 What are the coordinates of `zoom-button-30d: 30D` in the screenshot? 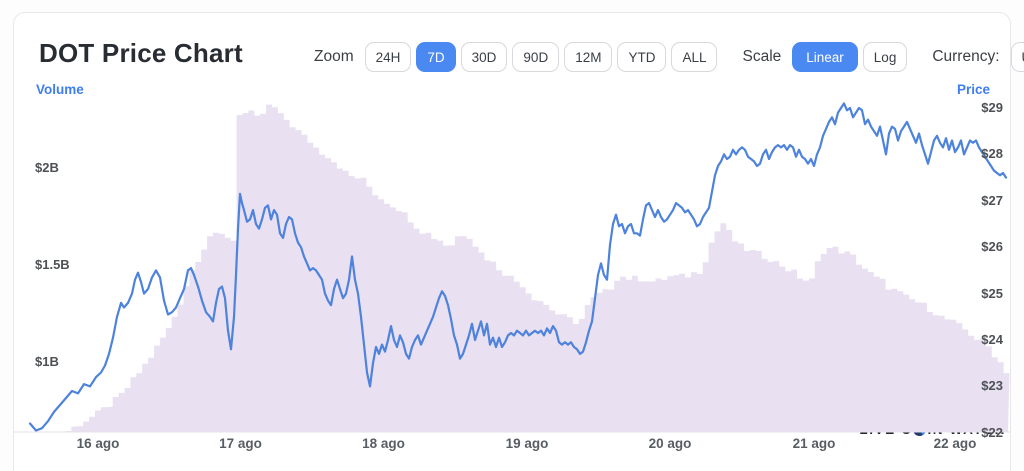 It's located at (484, 57).